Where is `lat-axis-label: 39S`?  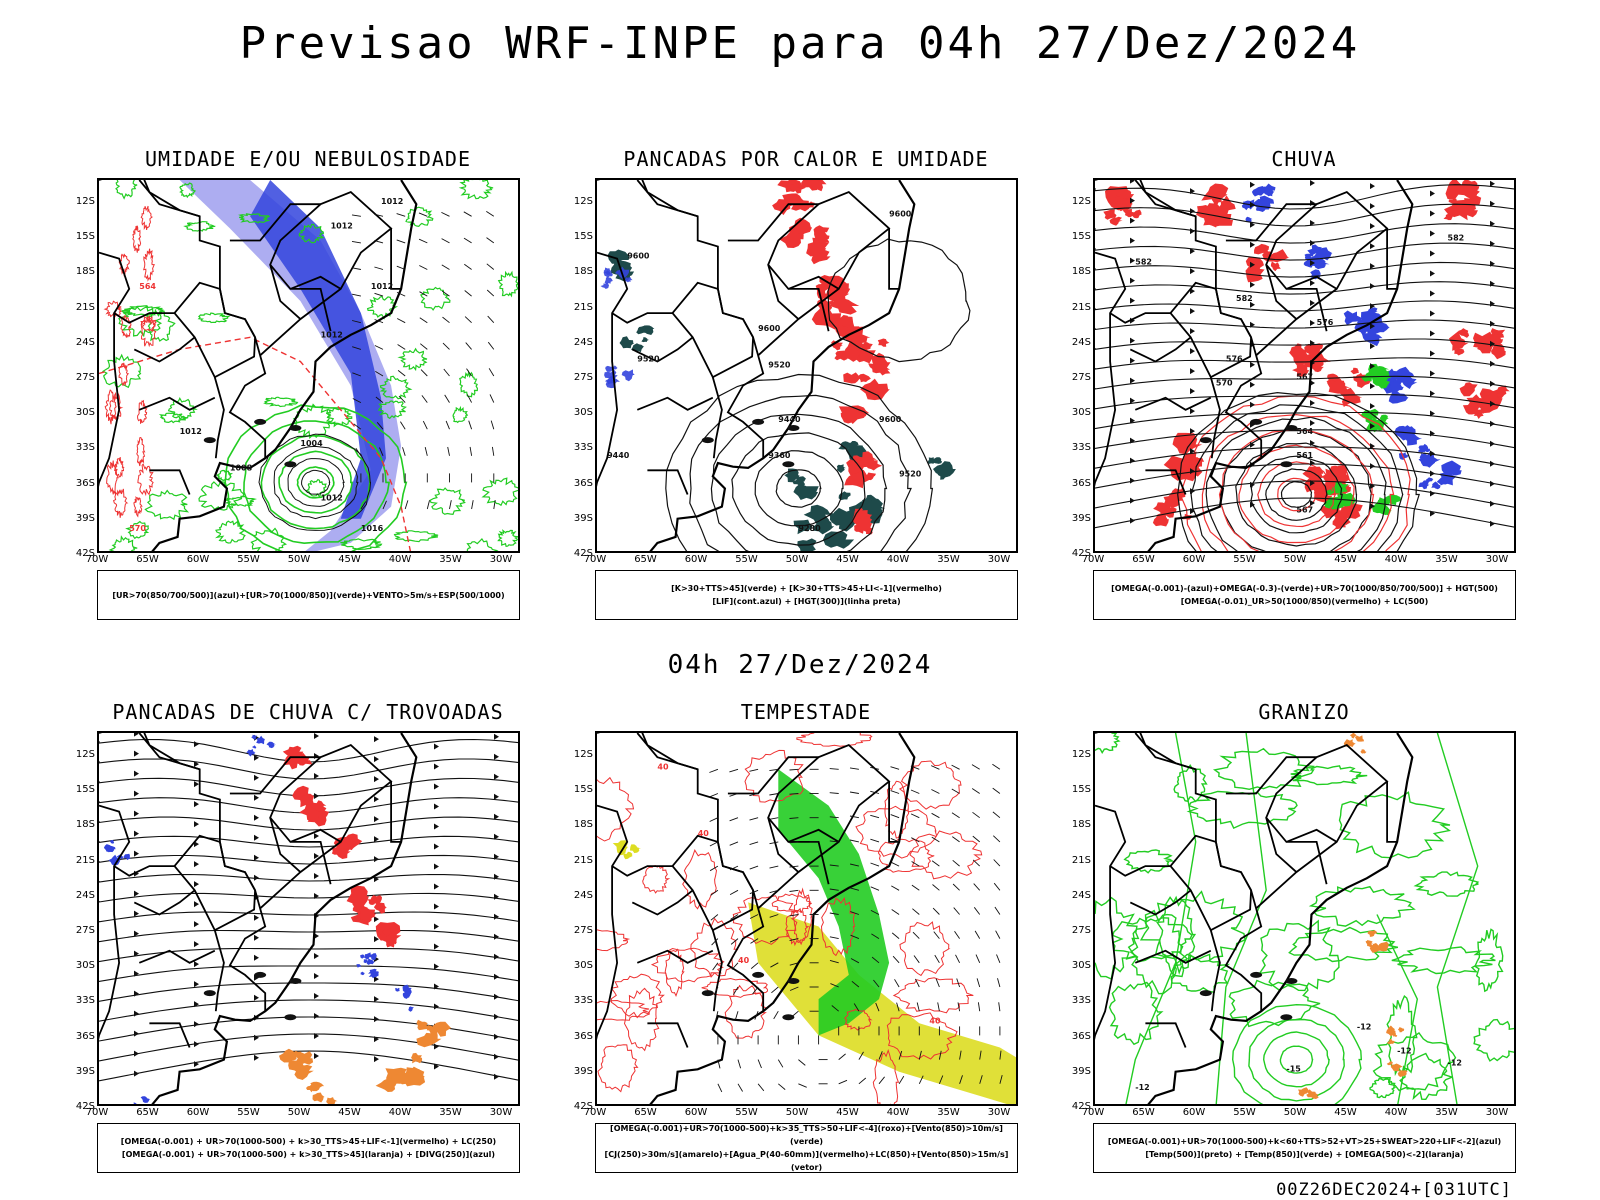
lat-axis-label: 39S is located at coordinates (583, 1071).